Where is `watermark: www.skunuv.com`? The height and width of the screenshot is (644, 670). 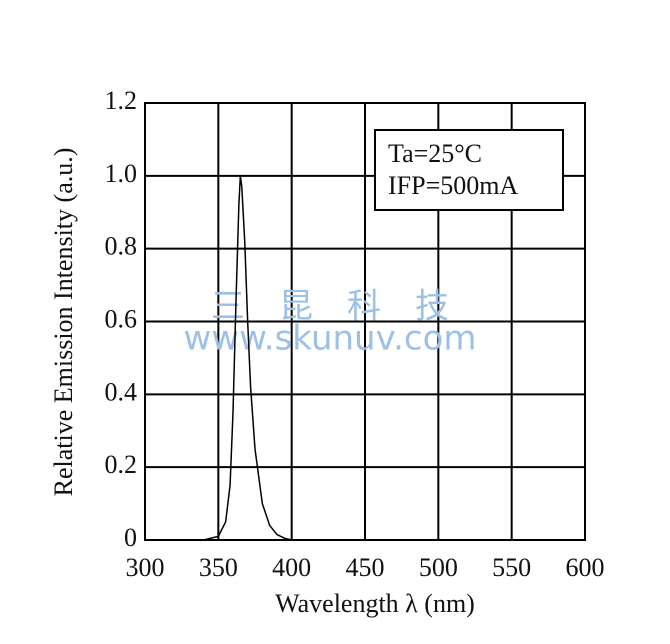
watermark: www.skunuv.com is located at coordinates (329, 339).